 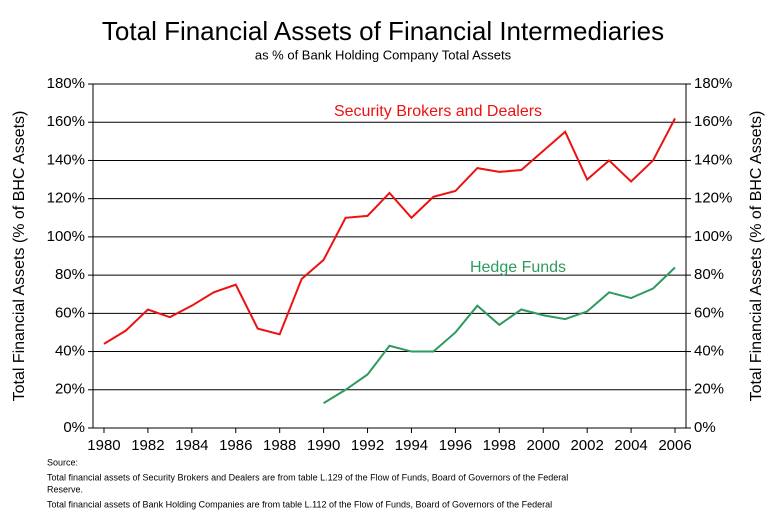 I want to click on x-tick-label: 1990, so click(x=323, y=445).